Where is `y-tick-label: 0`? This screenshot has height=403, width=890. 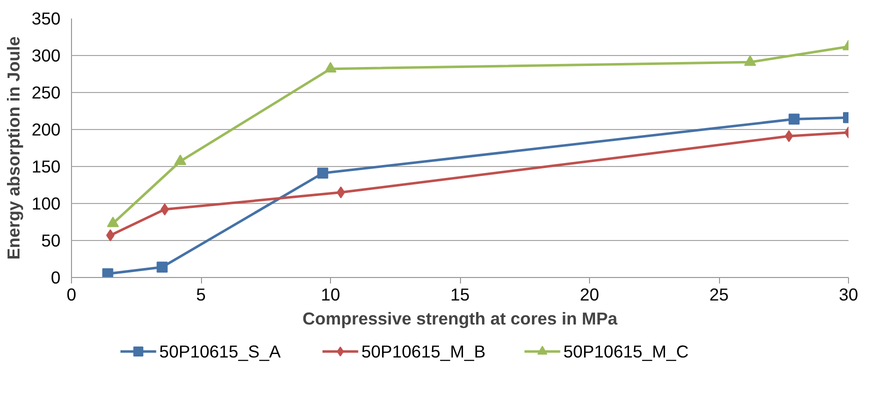
y-tick-label: 0 is located at coordinates (55, 278).